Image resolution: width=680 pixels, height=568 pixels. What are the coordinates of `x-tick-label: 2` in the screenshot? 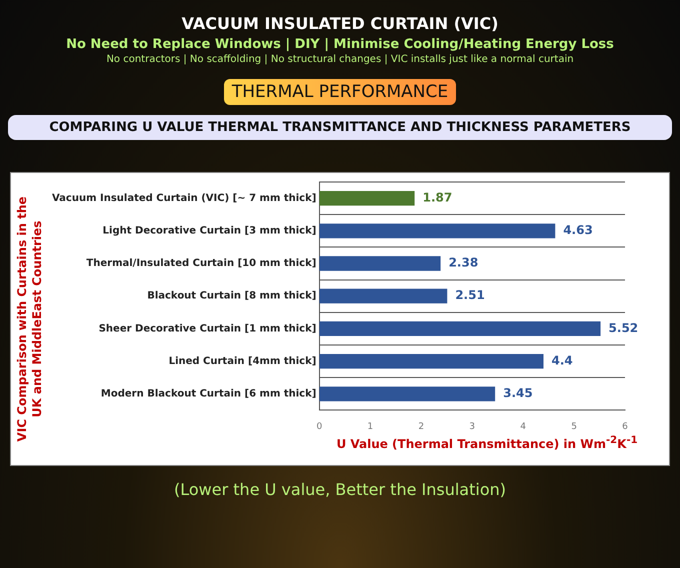 It's located at (421, 427).